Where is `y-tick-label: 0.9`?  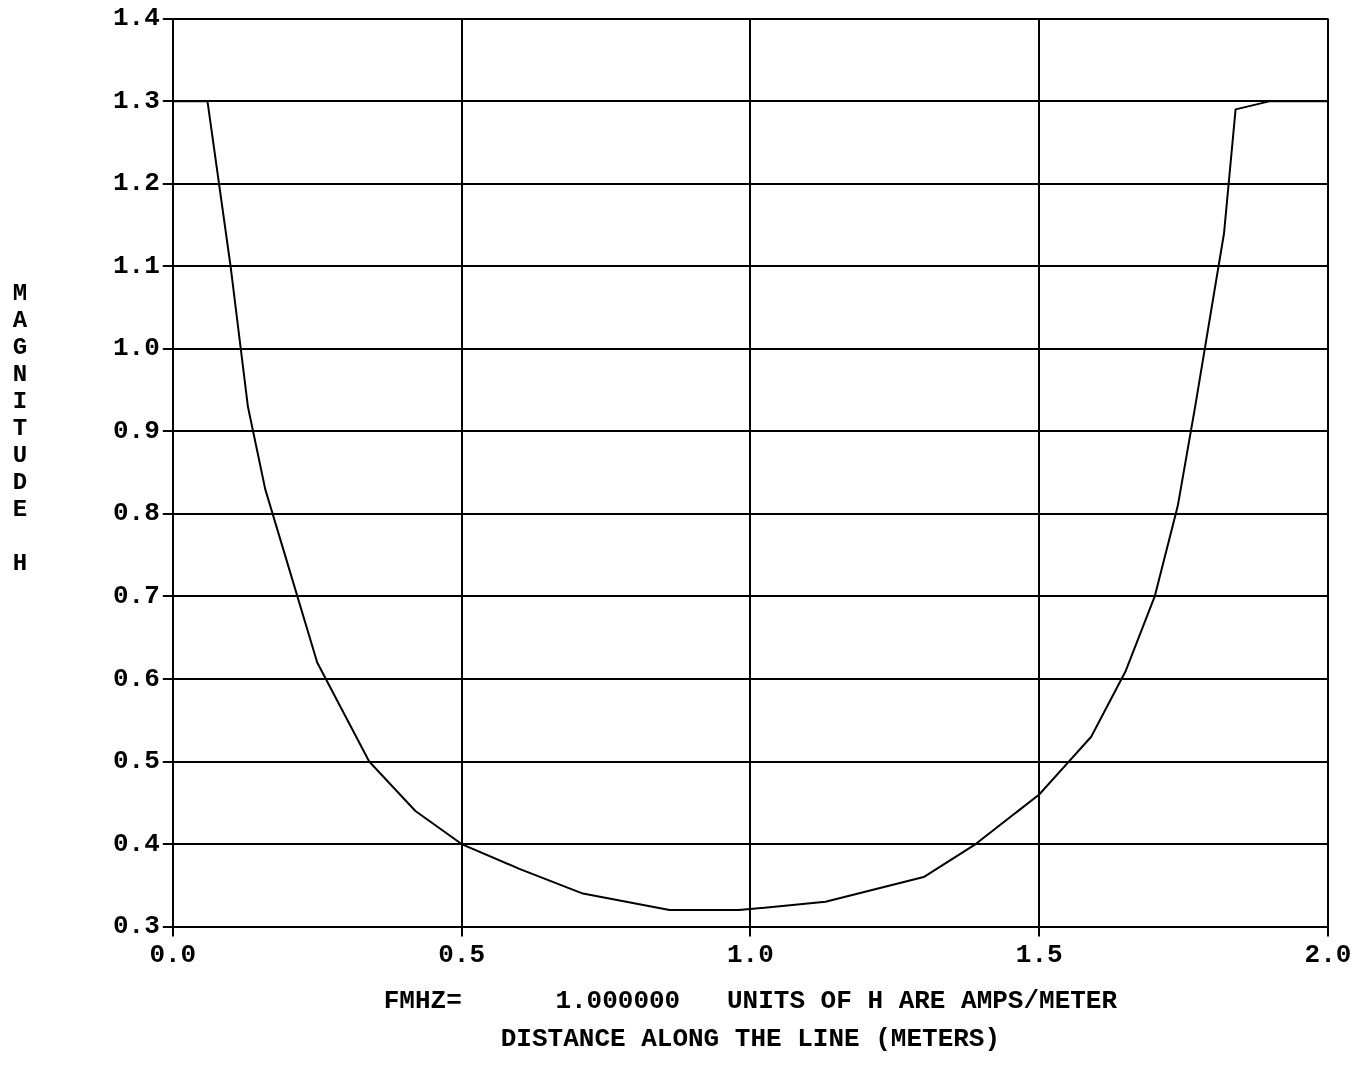 y-tick-label: 0.9 is located at coordinates (136, 430).